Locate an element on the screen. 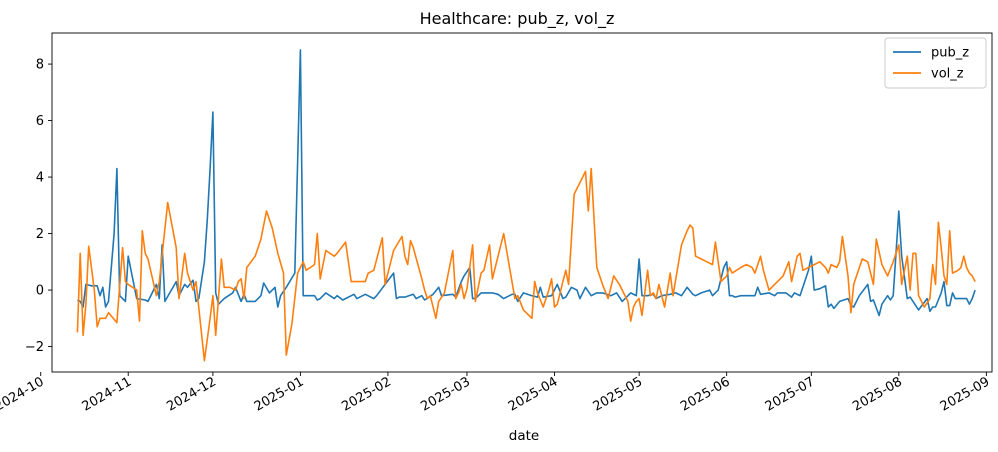  y-tick-label: 0 is located at coordinates (40, 291).